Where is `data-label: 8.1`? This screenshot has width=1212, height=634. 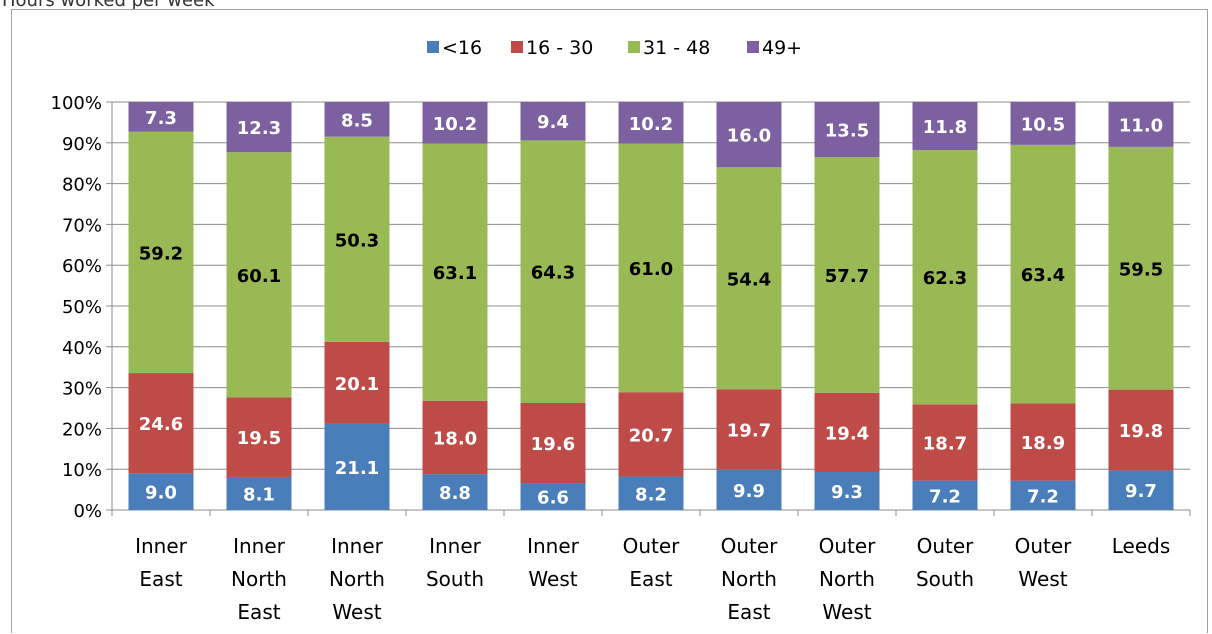
data-label: 8.1 is located at coordinates (259, 494).